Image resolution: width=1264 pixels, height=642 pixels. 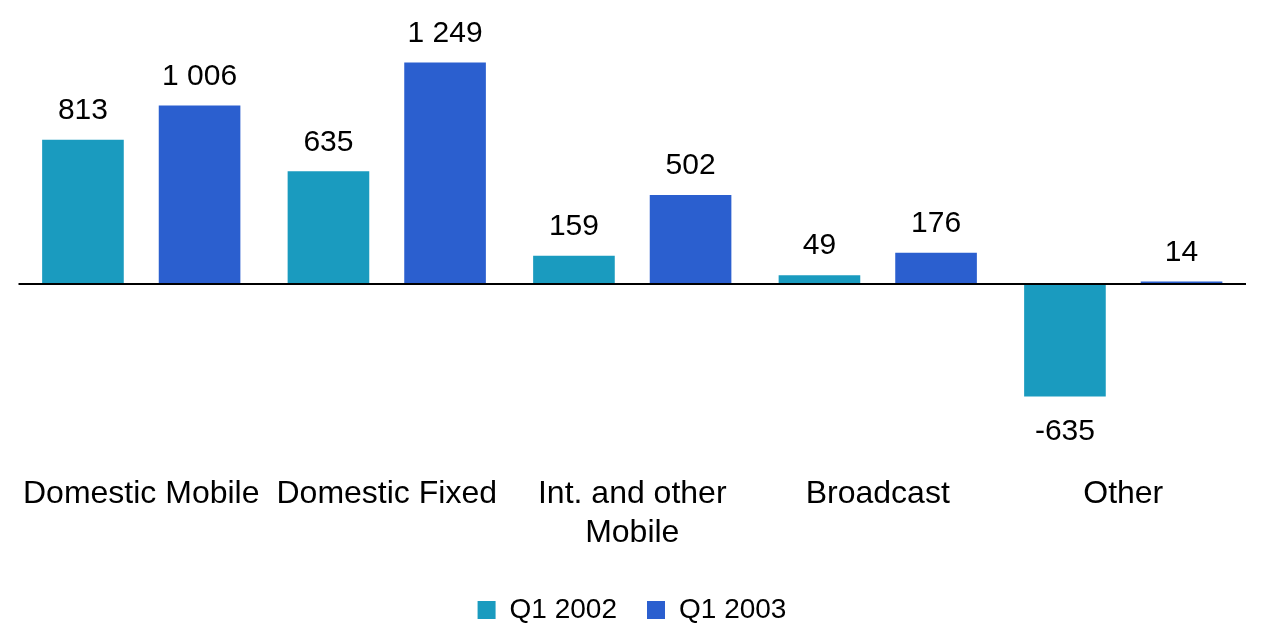 I want to click on x-tick-label: Other, so click(x=1123, y=492).